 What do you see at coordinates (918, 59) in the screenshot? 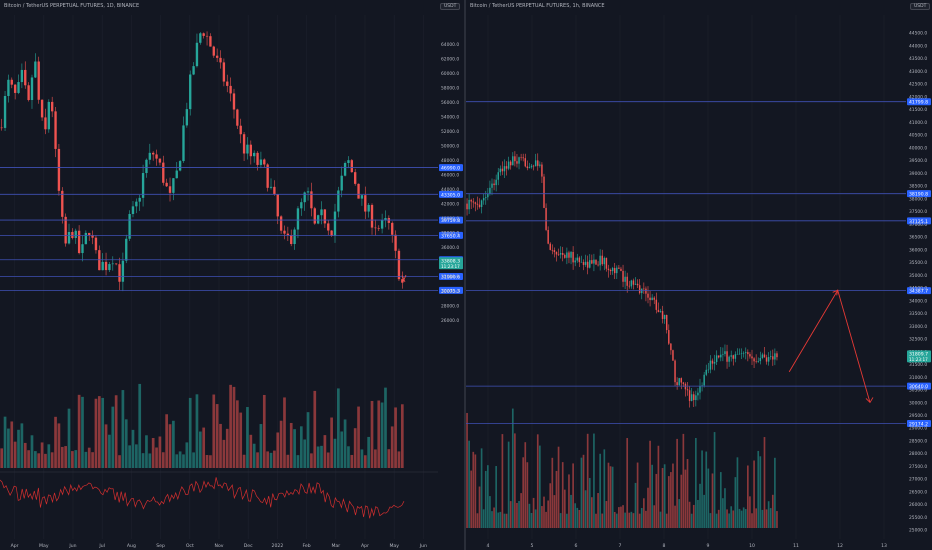
I see `right-price-tick: 43500.0` at bounding box center [918, 59].